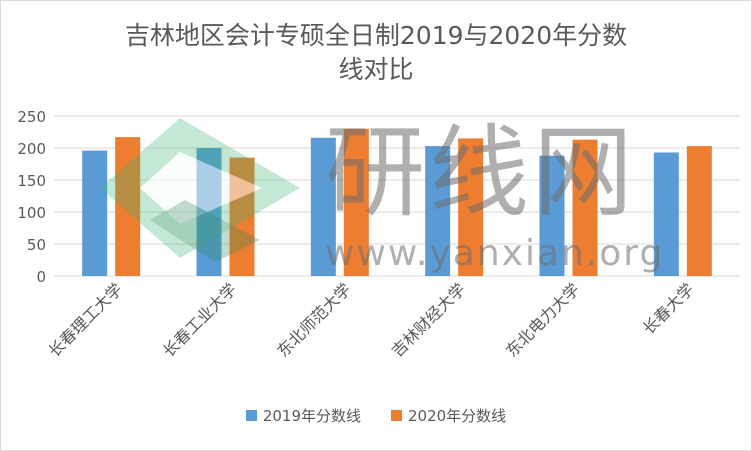 The width and height of the screenshot is (752, 451). Describe the element at coordinates (376, 415) in the screenshot. I see `chart-legend: 2019年分数线 2020年分数线` at that location.